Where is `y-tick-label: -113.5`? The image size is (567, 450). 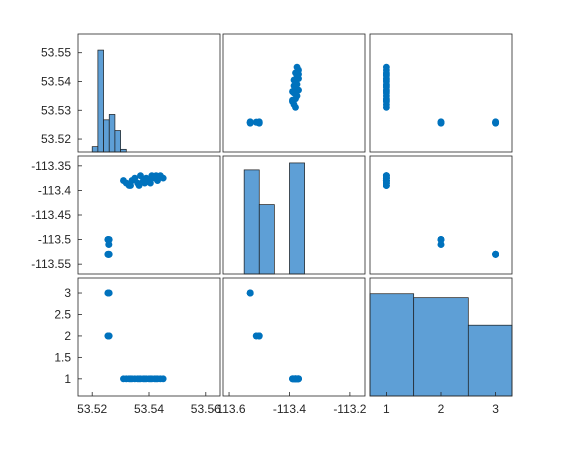 y-tick-label: -113.5 is located at coordinates (54, 240).